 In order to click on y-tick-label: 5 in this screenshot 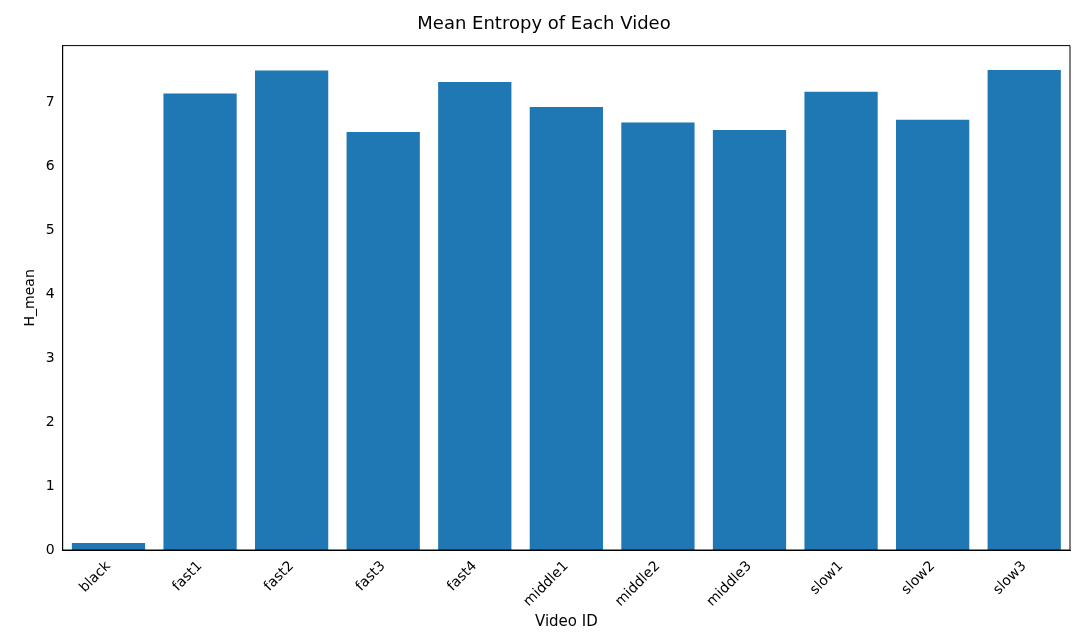, I will do `click(50, 228)`.